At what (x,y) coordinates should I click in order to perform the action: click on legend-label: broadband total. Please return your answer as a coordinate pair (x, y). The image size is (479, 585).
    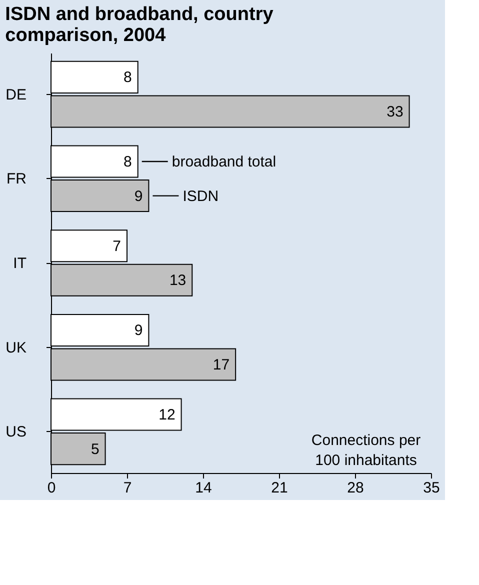
    Looking at the image, I should click on (224, 162).